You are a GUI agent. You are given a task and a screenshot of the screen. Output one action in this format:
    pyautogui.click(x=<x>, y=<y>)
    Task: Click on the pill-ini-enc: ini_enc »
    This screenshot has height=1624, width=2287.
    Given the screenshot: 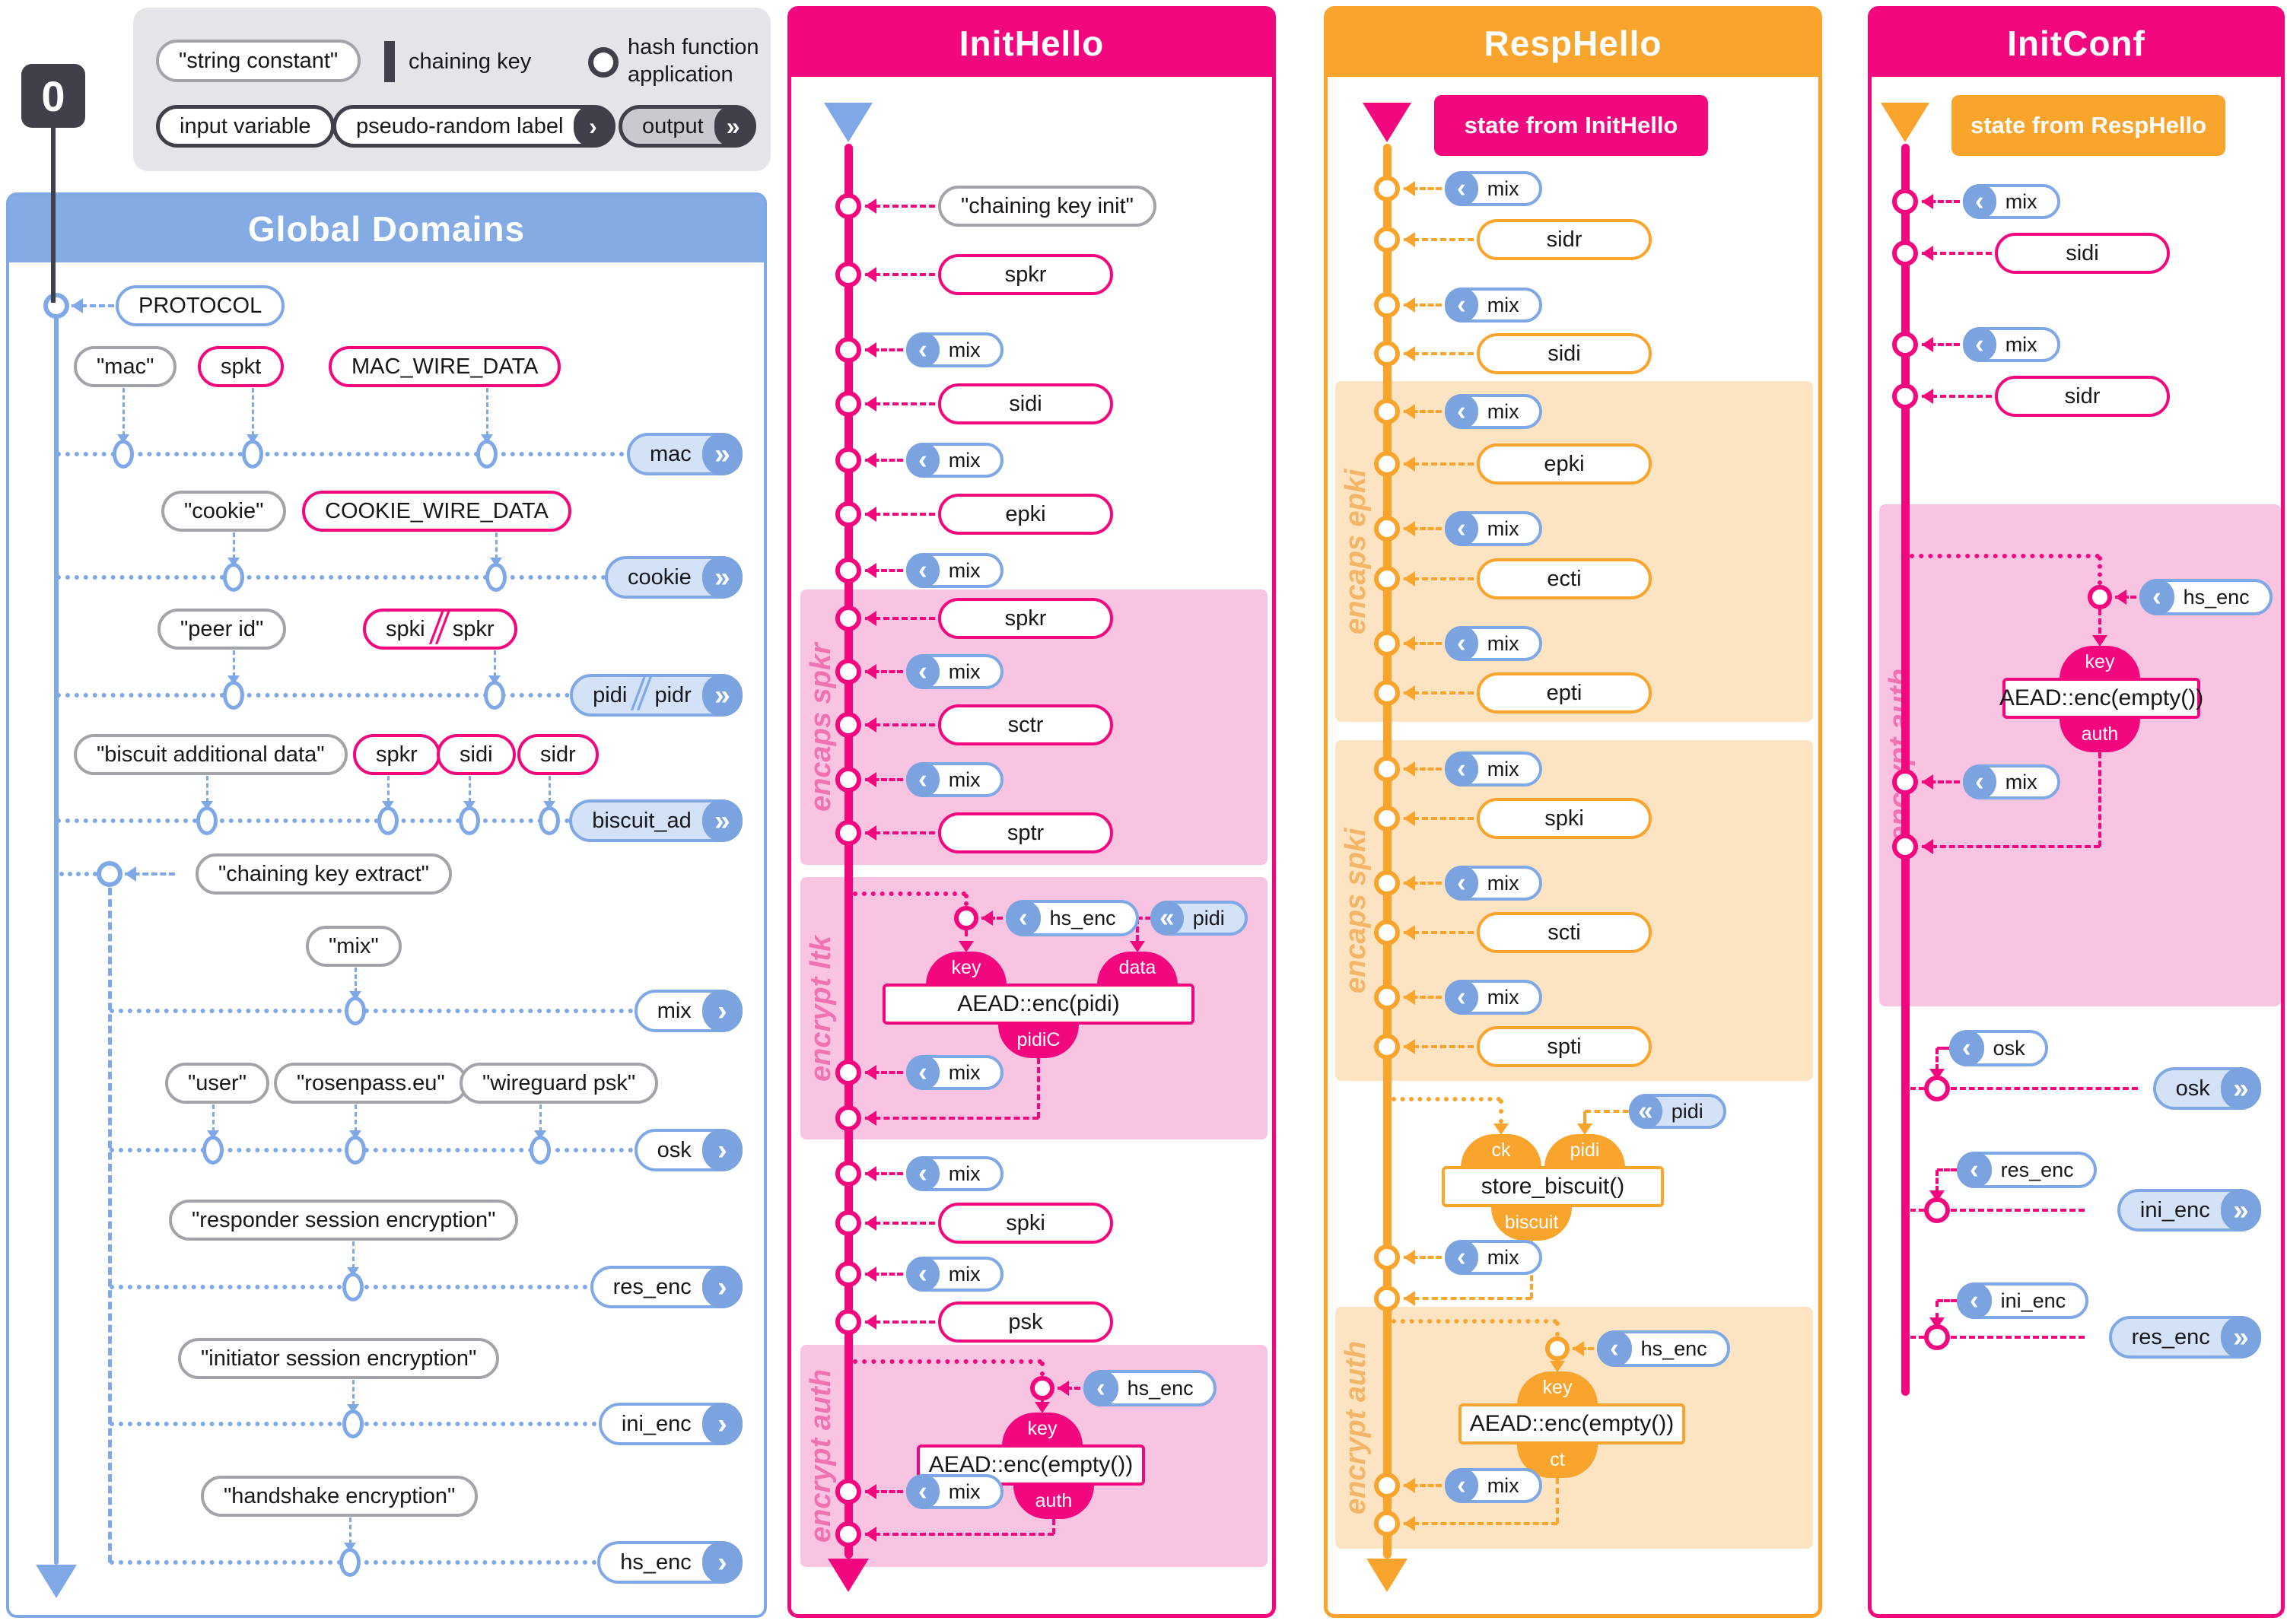 What is the action you would take?
    pyautogui.click(x=2189, y=1210)
    